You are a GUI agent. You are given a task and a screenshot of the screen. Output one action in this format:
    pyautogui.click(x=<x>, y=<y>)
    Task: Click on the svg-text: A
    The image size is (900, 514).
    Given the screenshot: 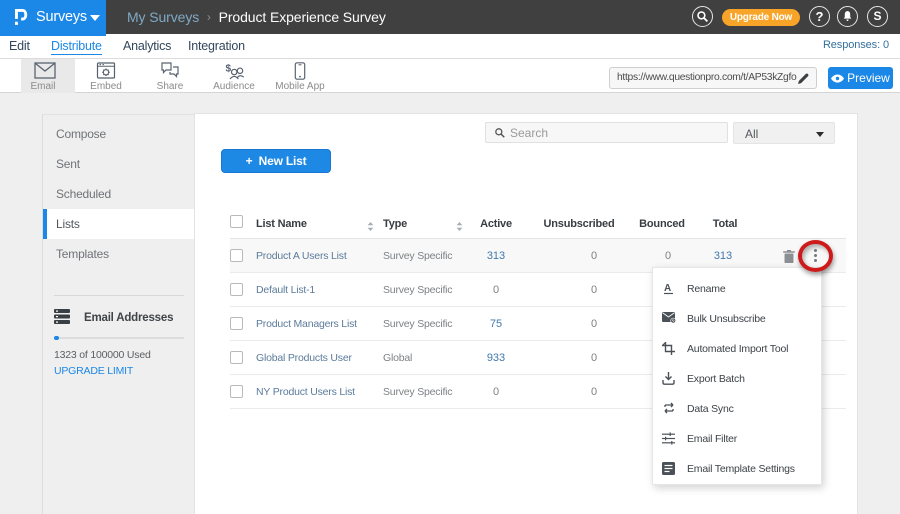 What is the action you would take?
    pyautogui.click(x=667, y=288)
    